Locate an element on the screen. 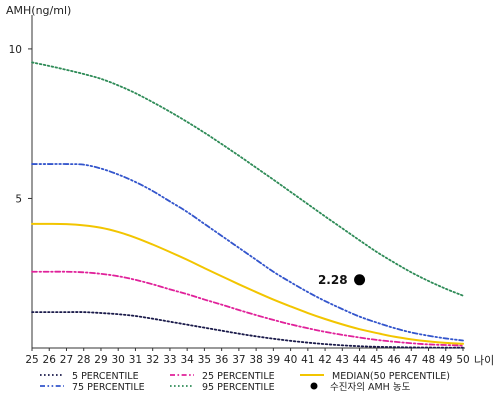 This screenshot has height=400, width=500. x-tick-label: 43 is located at coordinates (342, 360).